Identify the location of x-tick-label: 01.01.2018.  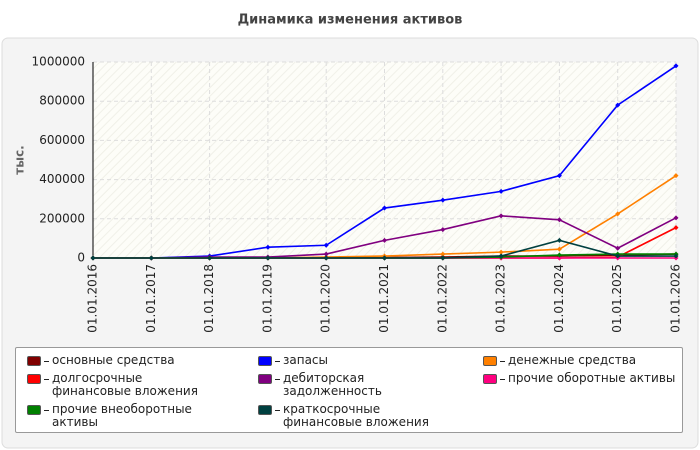
(209, 298).